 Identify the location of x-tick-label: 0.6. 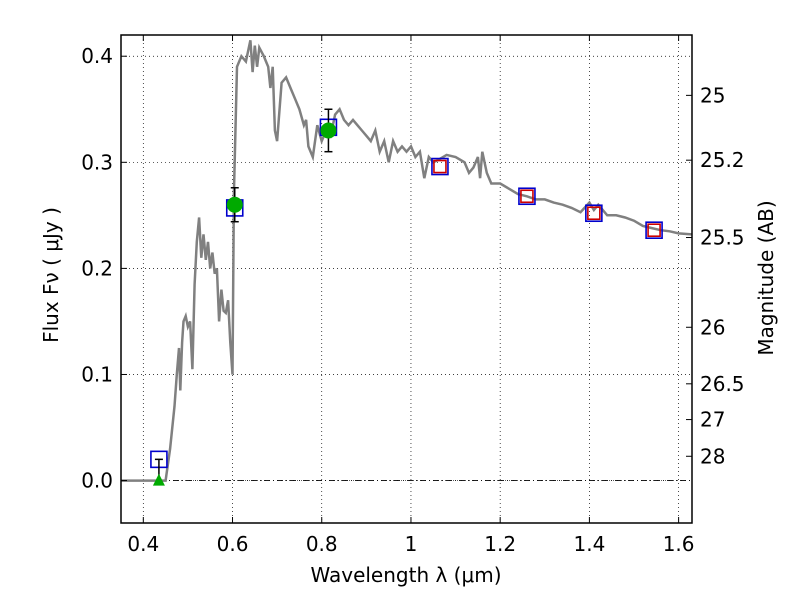
(233, 544).